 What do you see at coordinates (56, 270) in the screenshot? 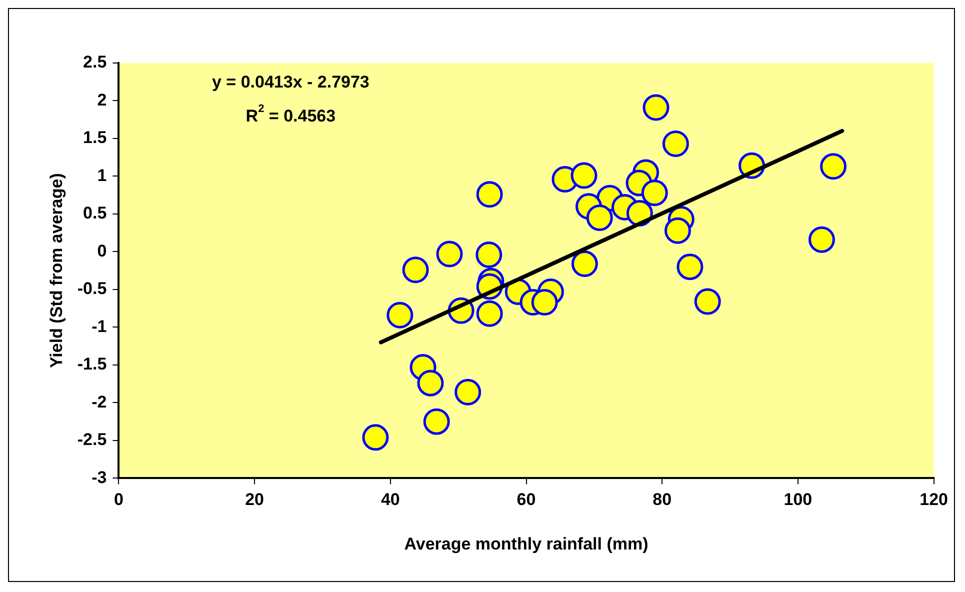
I see `y-axis-title: Yield (Std from average)` at bounding box center [56, 270].